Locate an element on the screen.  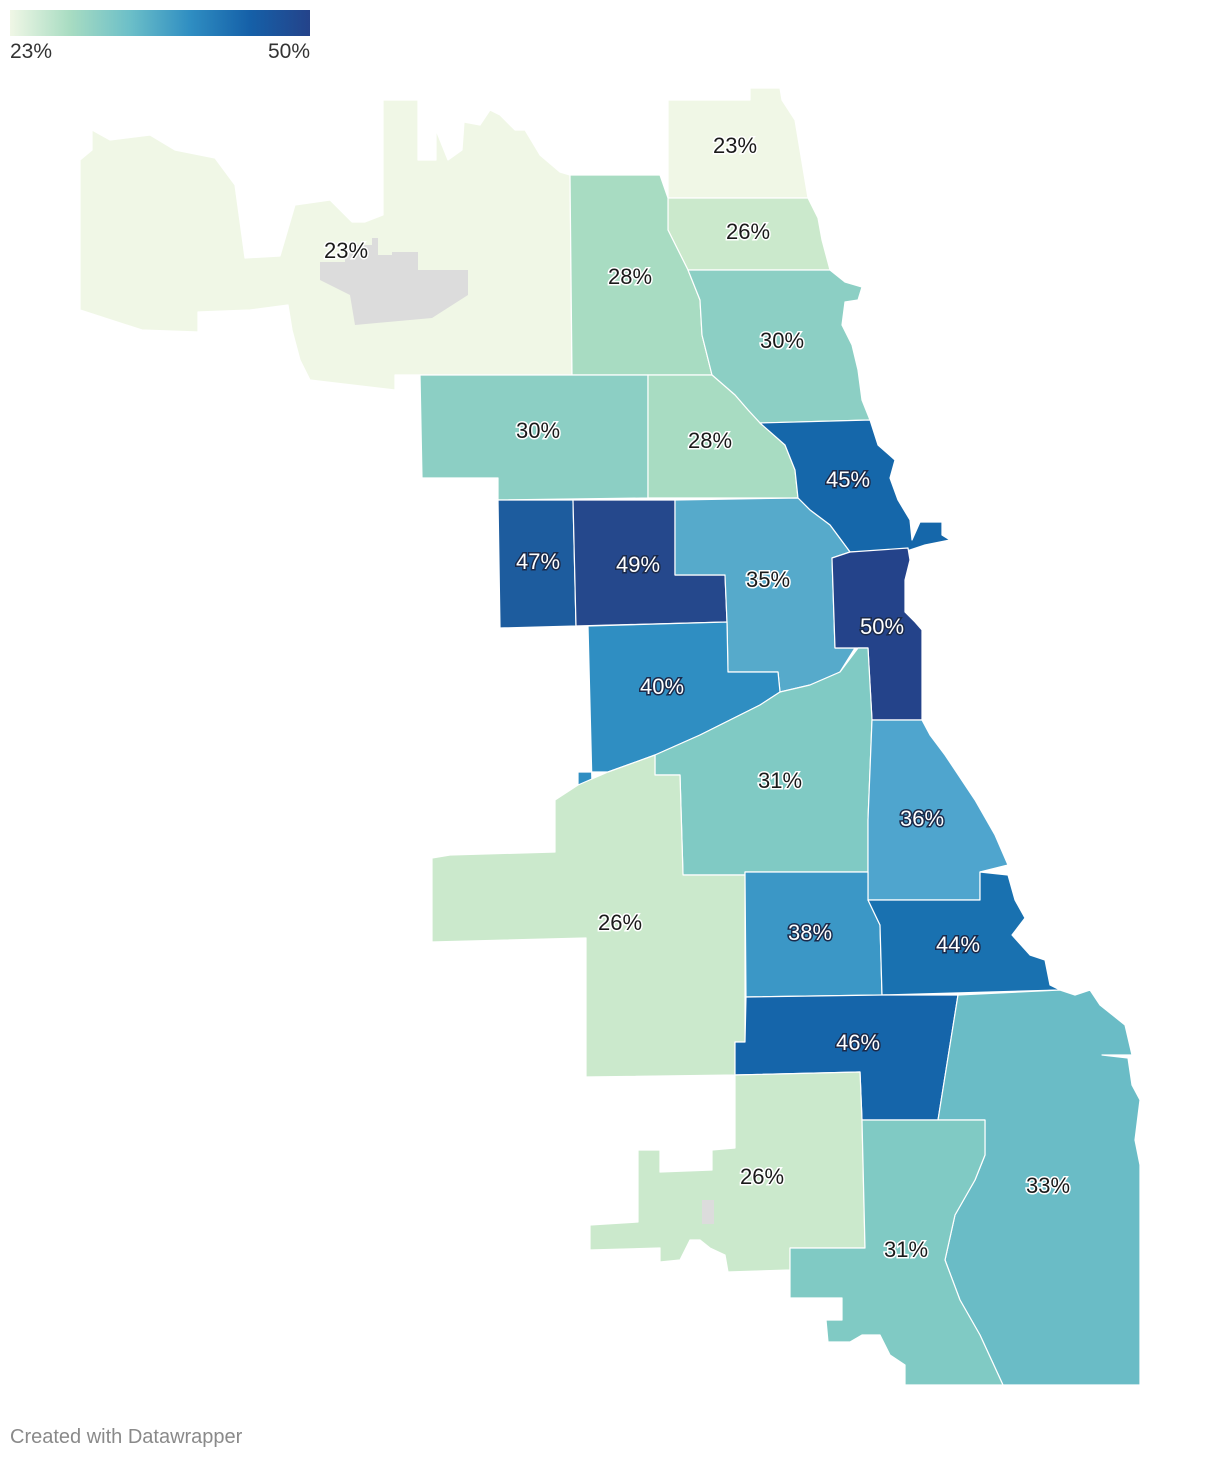
region-northwest-large is located at coordinates (326, 245).